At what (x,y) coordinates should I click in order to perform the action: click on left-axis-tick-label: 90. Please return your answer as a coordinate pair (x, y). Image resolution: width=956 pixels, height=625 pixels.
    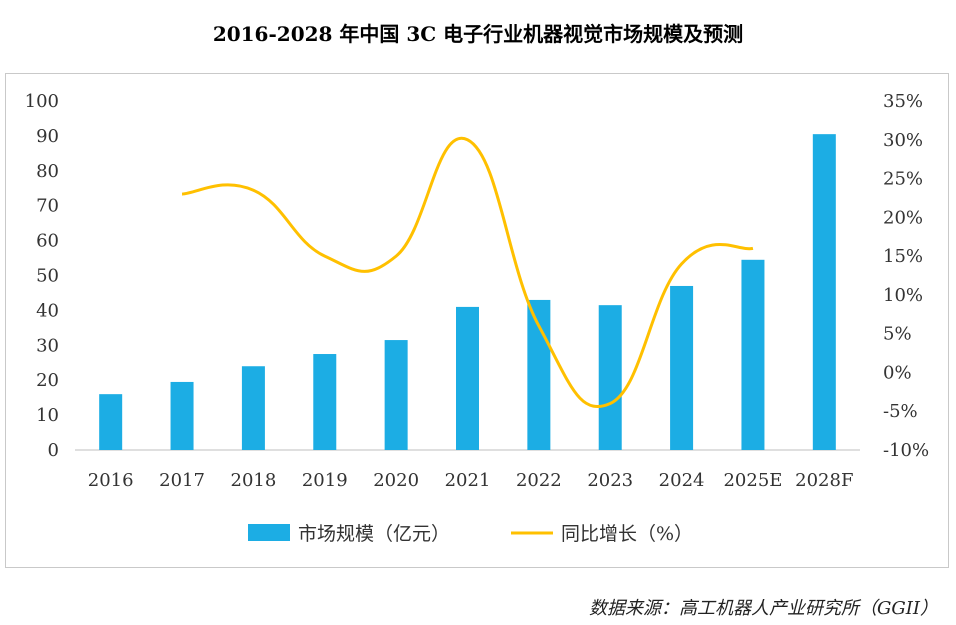
    Looking at the image, I should click on (47, 136).